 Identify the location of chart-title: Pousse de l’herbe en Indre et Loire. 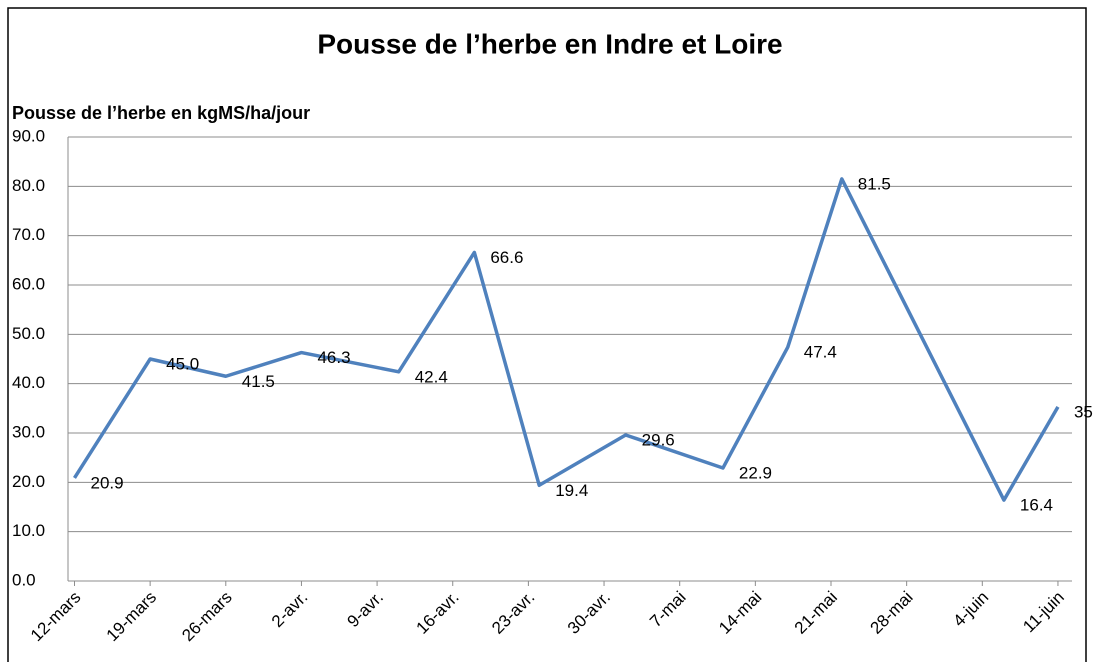
(549, 43).